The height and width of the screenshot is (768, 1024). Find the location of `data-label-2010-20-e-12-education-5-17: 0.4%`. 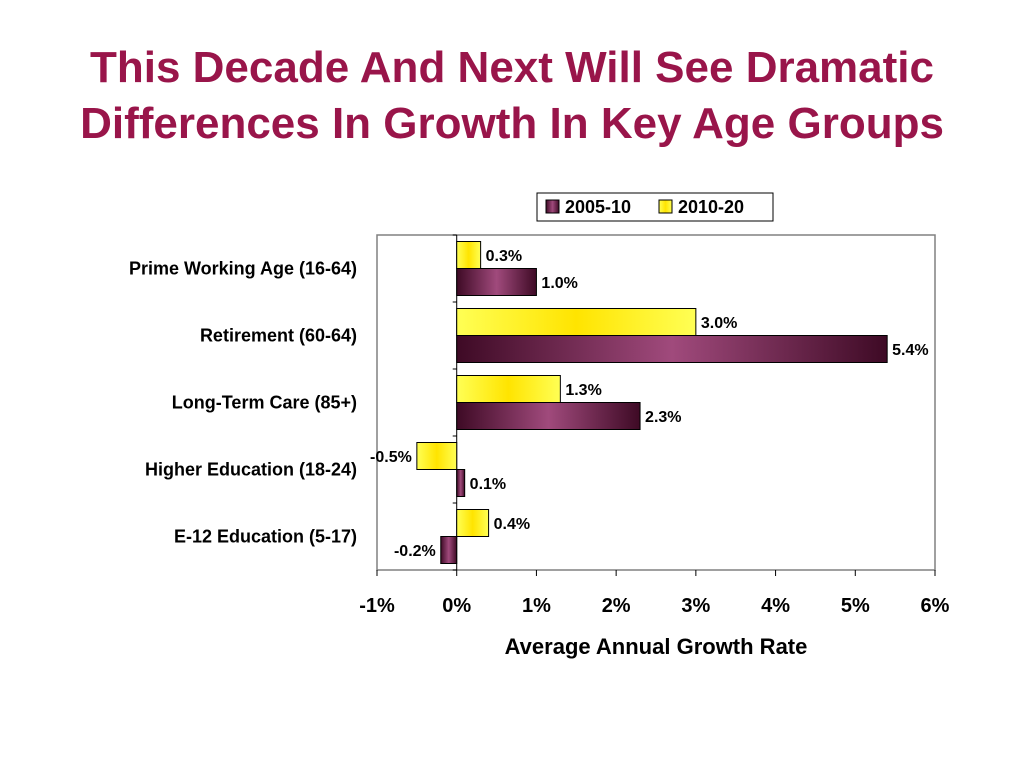

data-label-2010-20-e-12-education-5-17: 0.4% is located at coordinates (512, 524).